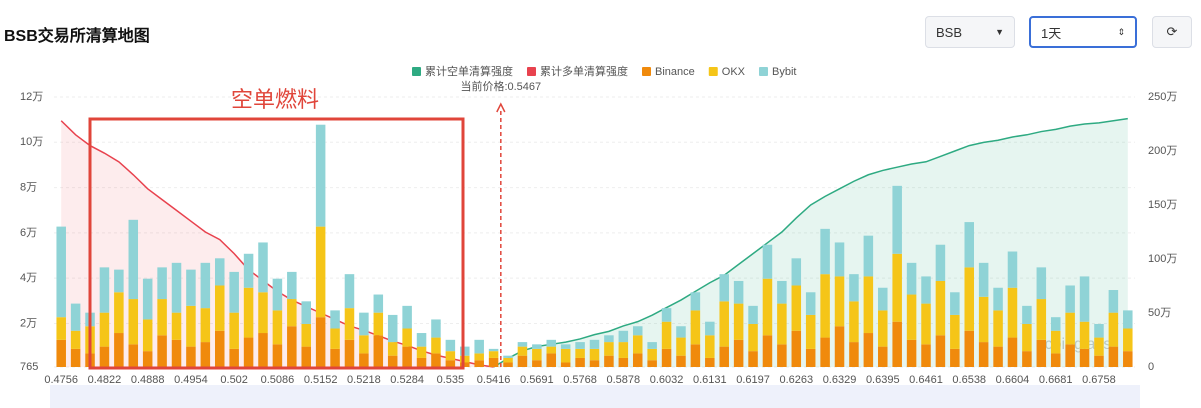 Image resolution: width=1201 pixels, height=408 pixels. What do you see at coordinates (595, 396) in the screenshot?
I see `scrollbar` at bounding box center [595, 396].